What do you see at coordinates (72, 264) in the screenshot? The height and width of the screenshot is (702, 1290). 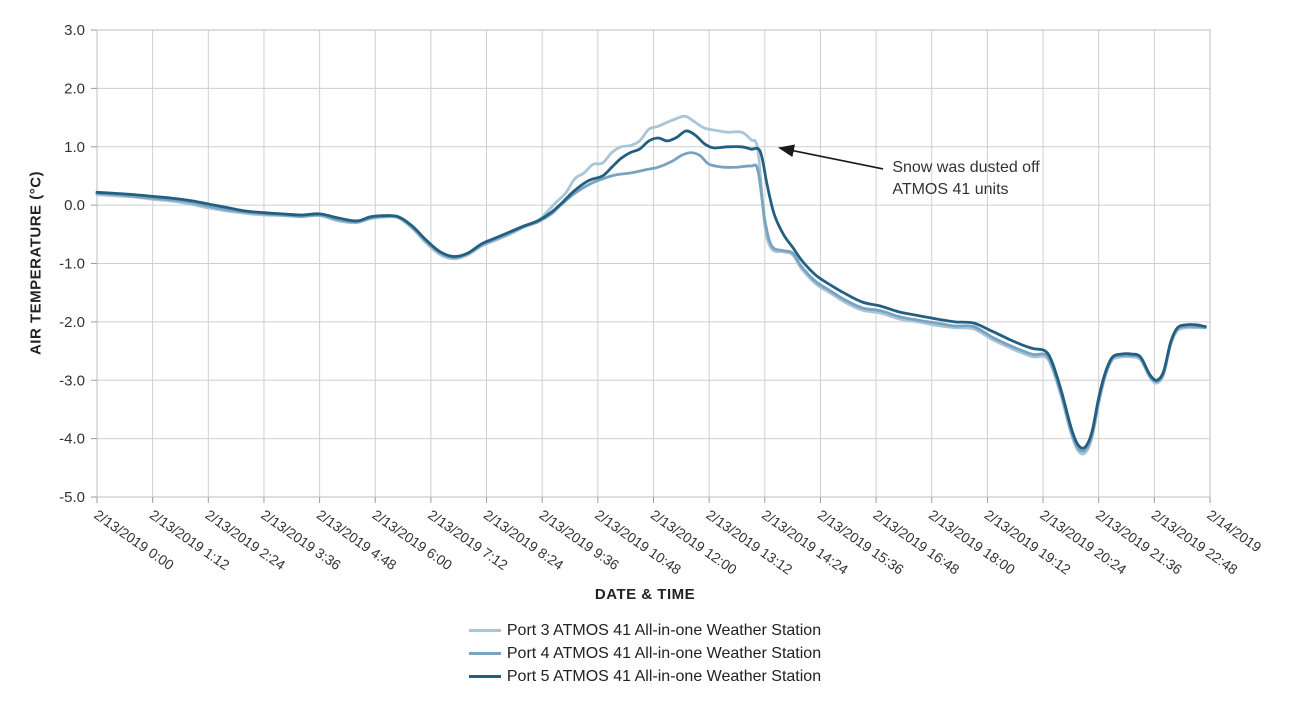 I see `svg-text: -1.0` at bounding box center [72, 264].